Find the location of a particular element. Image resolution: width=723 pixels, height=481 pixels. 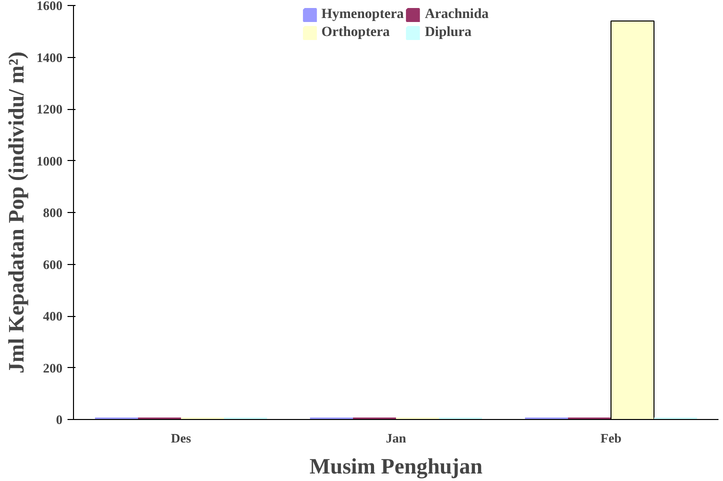

legend-label: Orthoptera is located at coordinates (355, 33).